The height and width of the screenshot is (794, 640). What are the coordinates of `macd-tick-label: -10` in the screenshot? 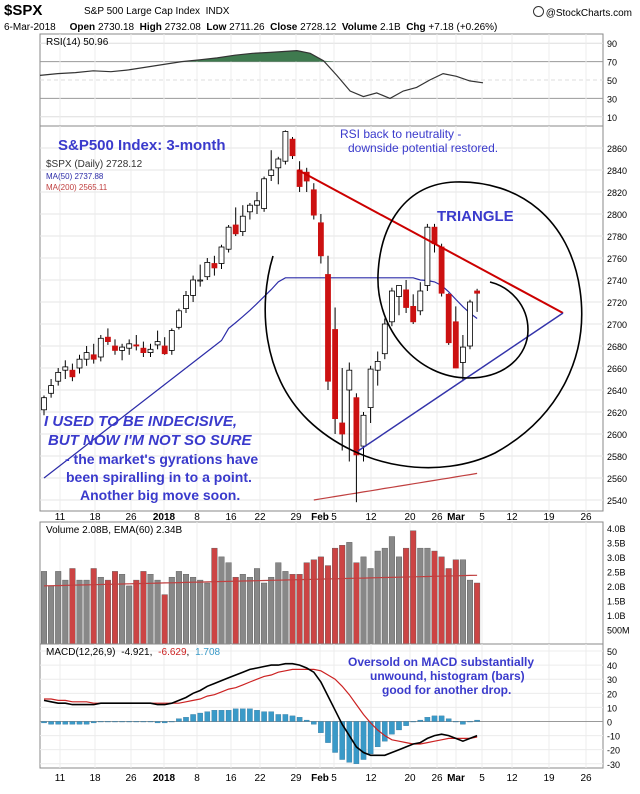 It's located at (613, 737).